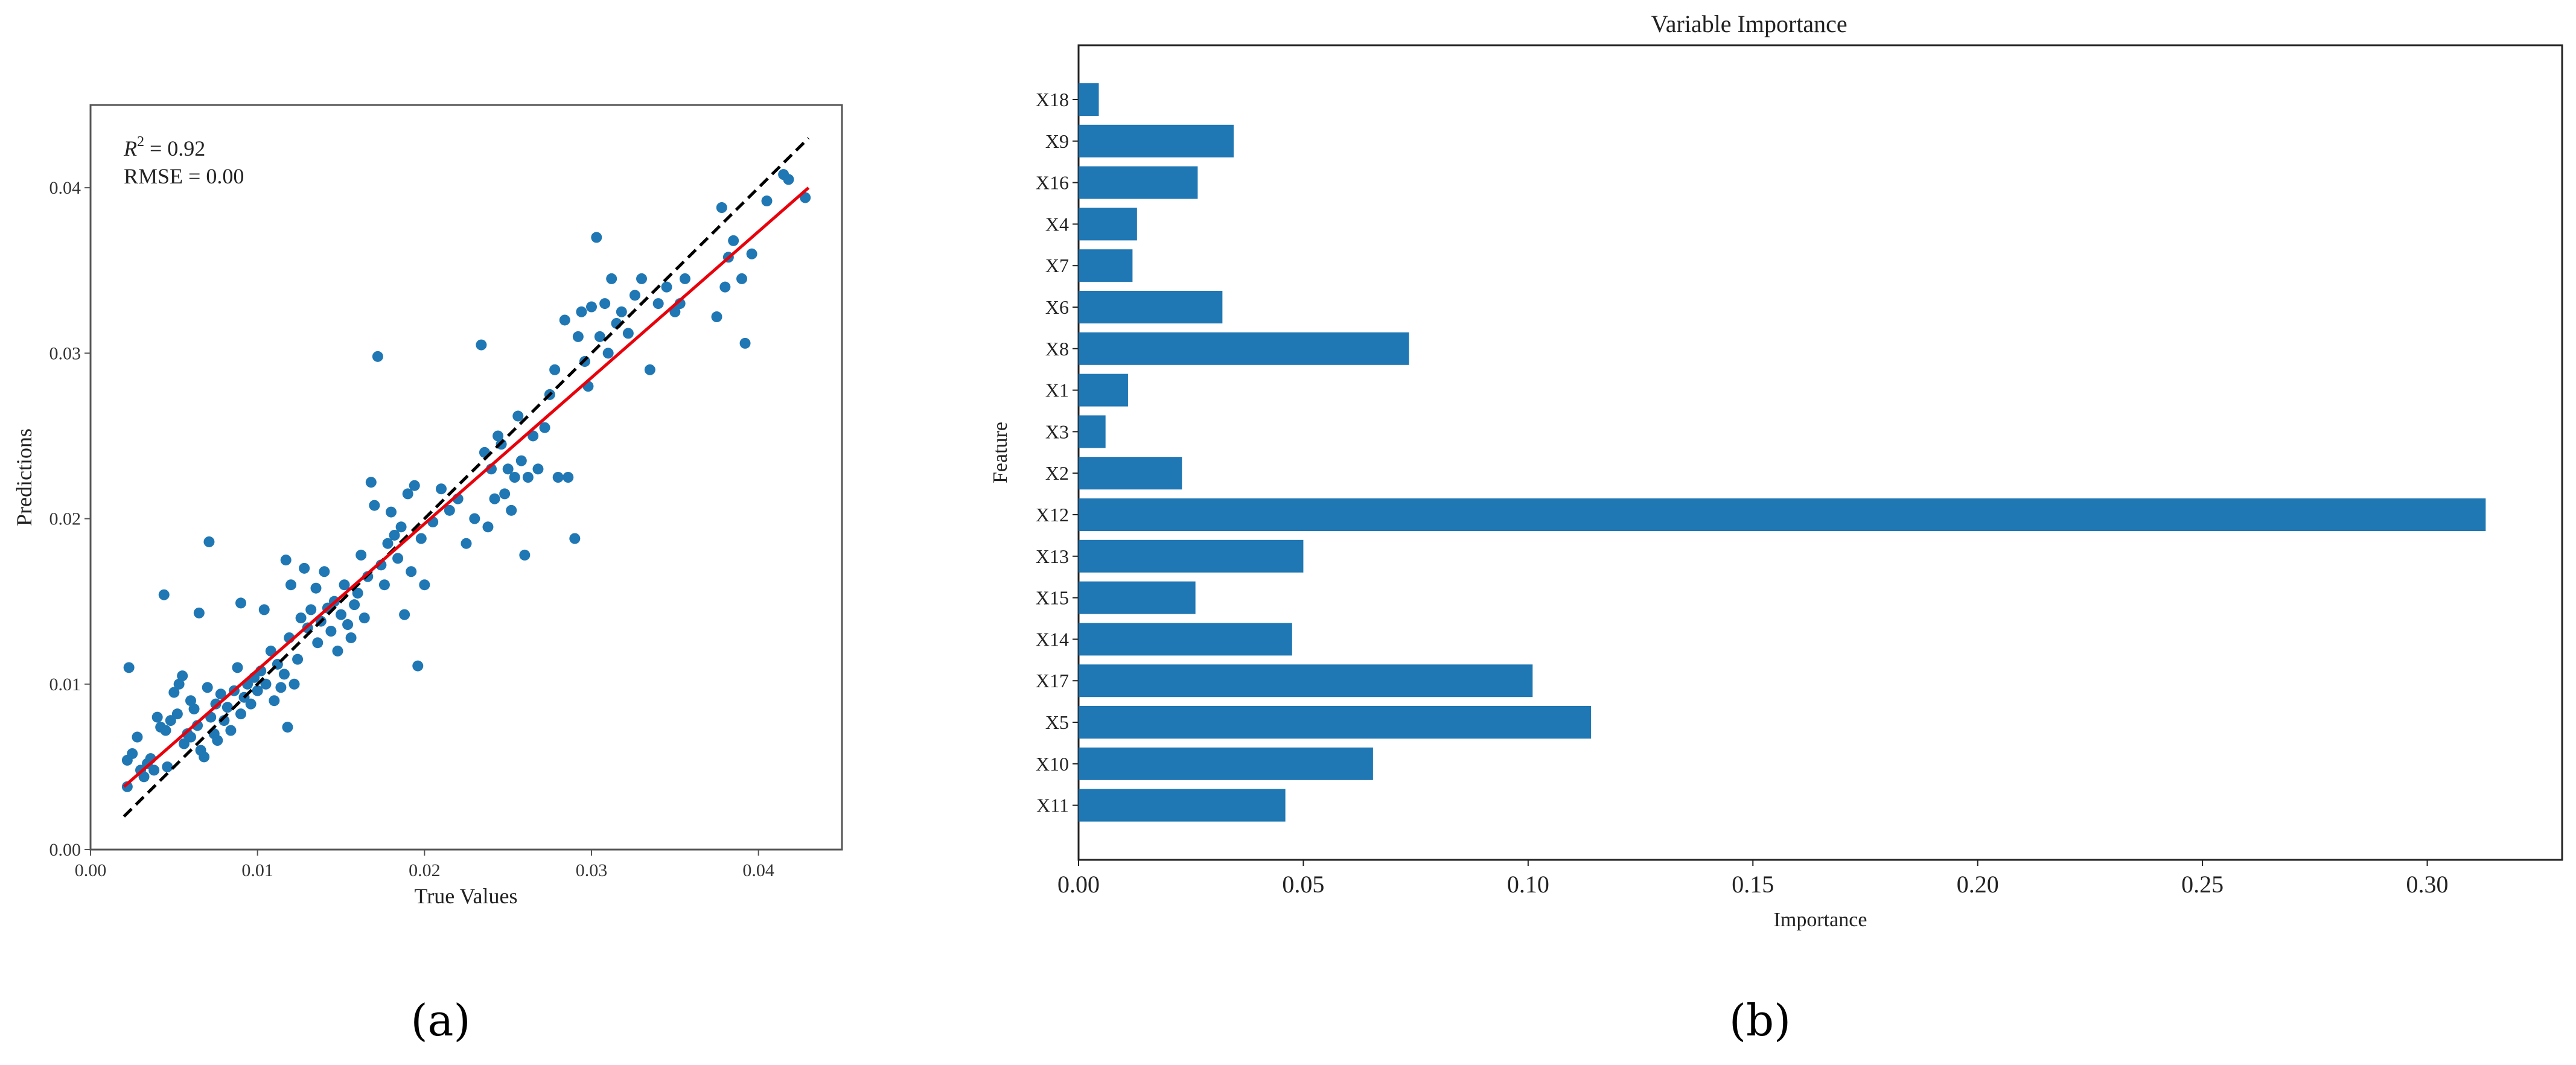 Image resolution: width=2576 pixels, height=1065 pixels. I want to click on bar-category-label: X17, so click(1052, 680).